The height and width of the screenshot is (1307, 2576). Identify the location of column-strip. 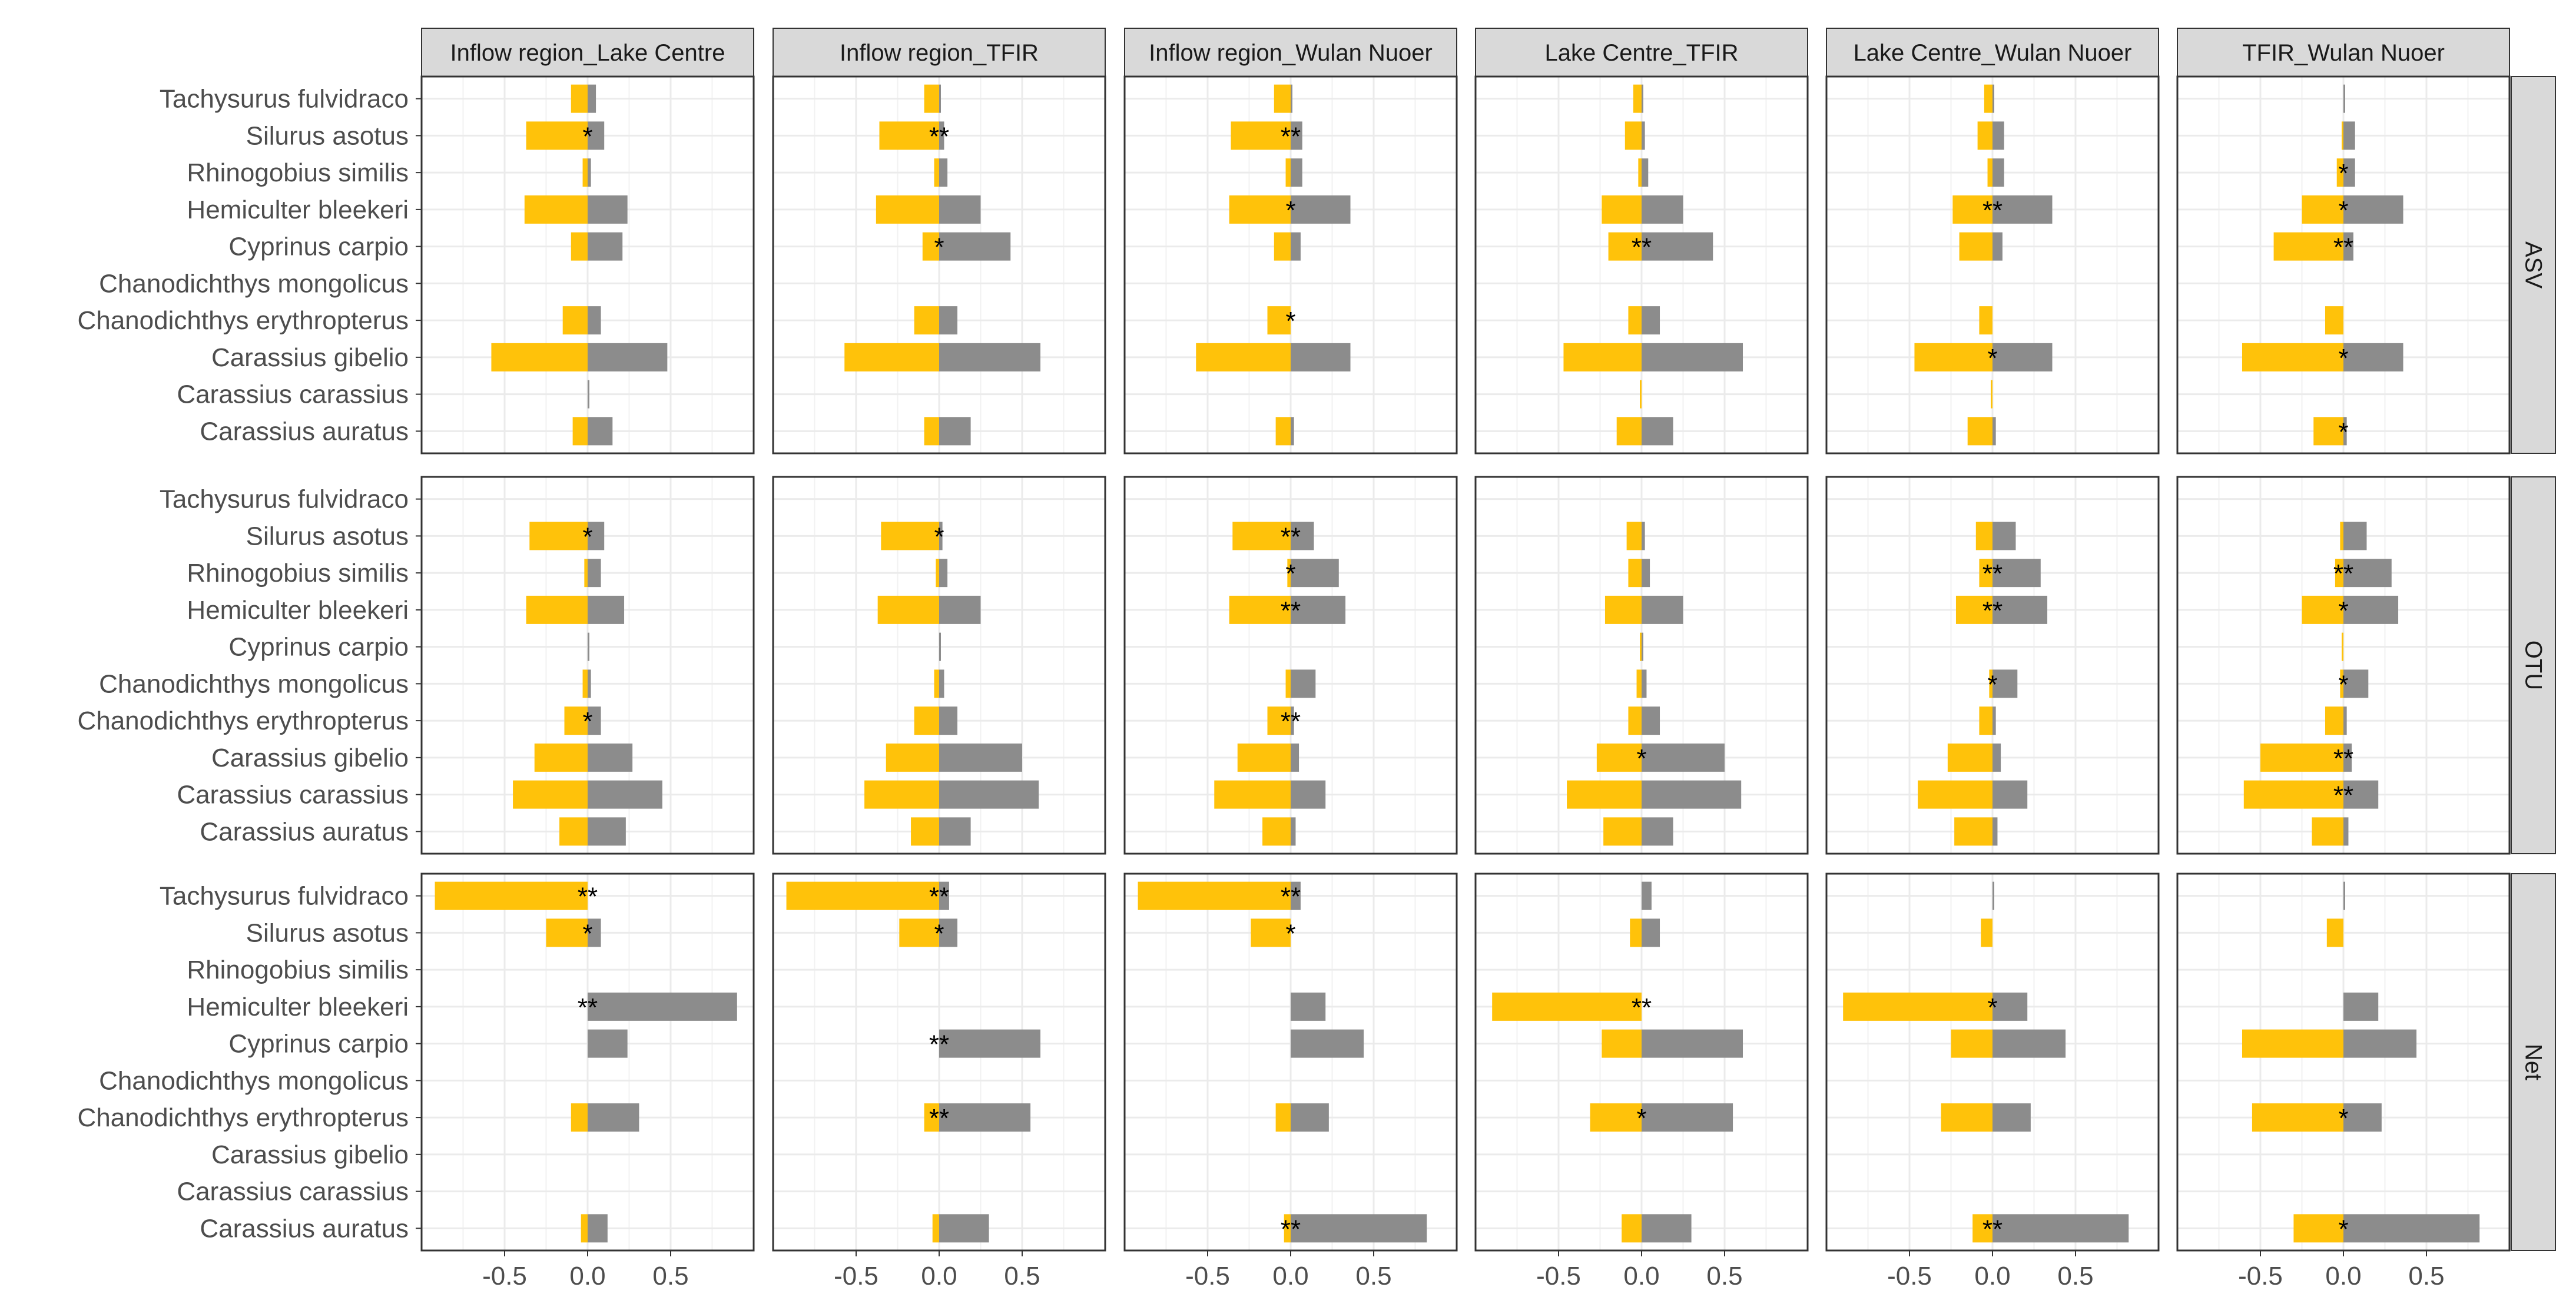
(939, 52).